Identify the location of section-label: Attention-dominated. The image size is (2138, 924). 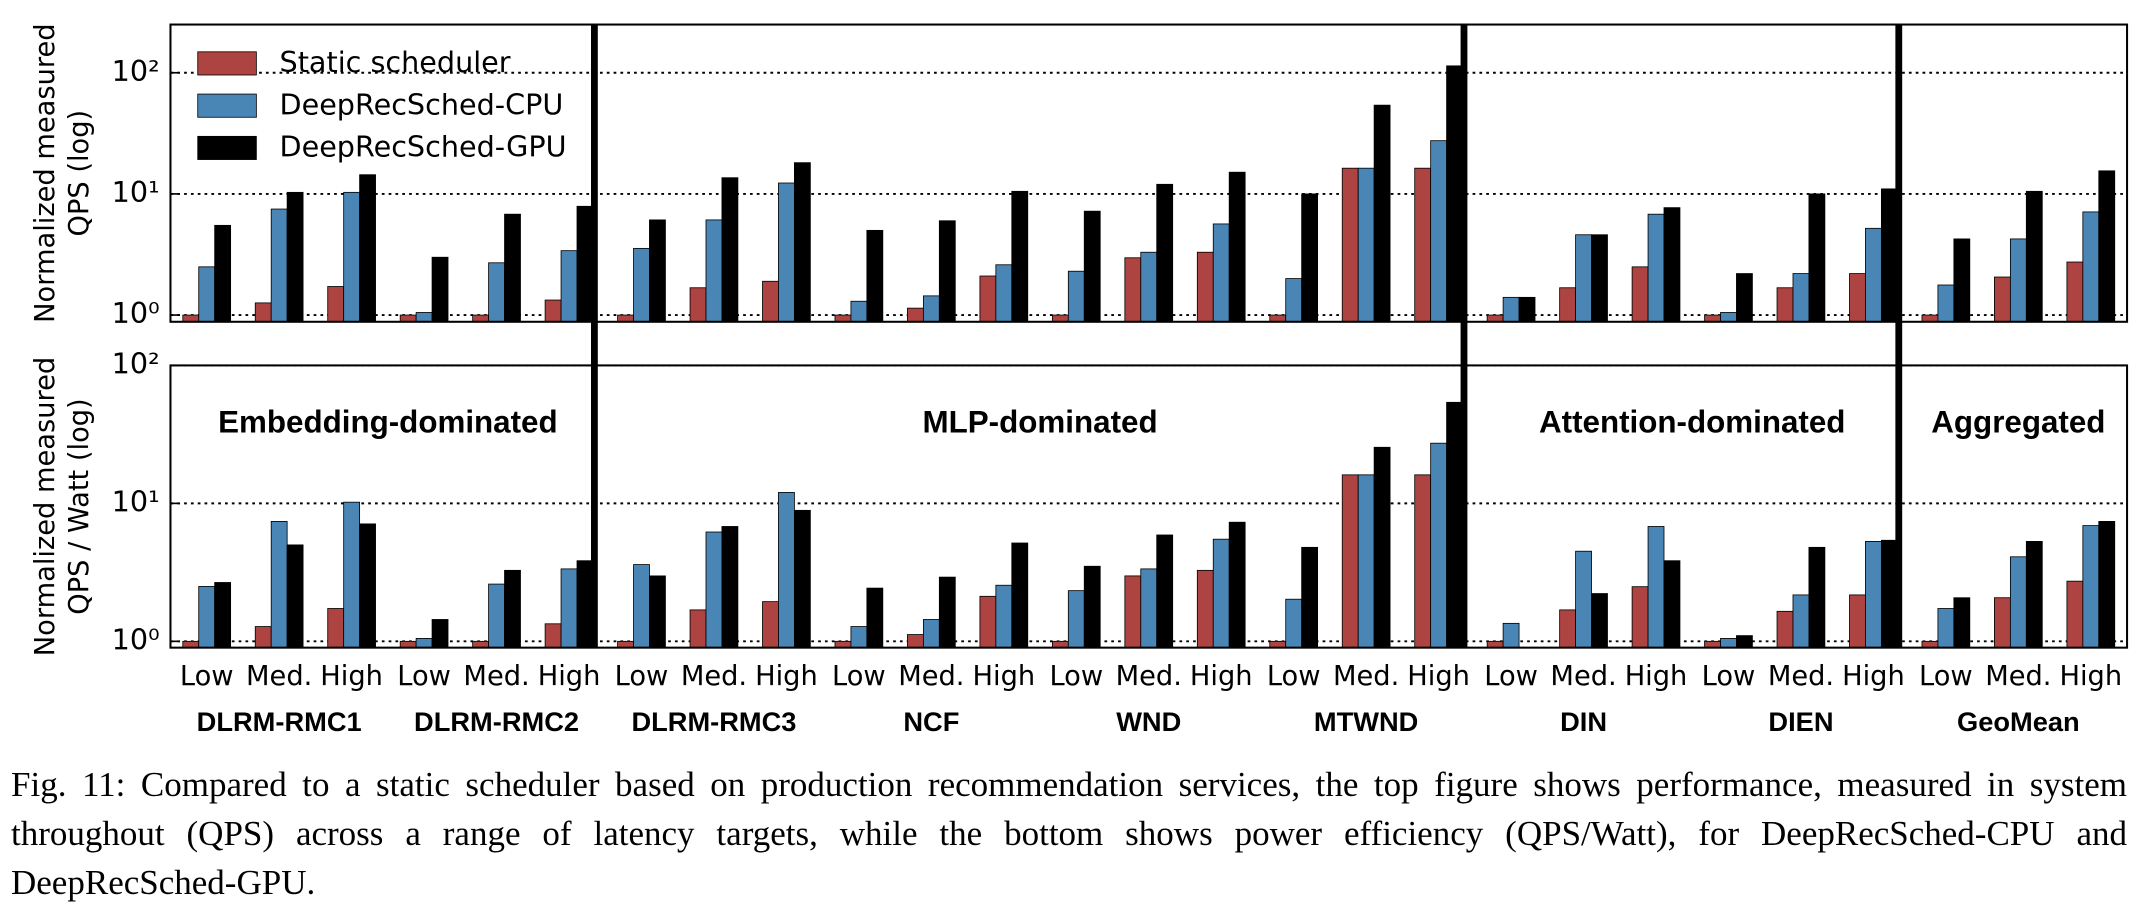
(1692, 421).